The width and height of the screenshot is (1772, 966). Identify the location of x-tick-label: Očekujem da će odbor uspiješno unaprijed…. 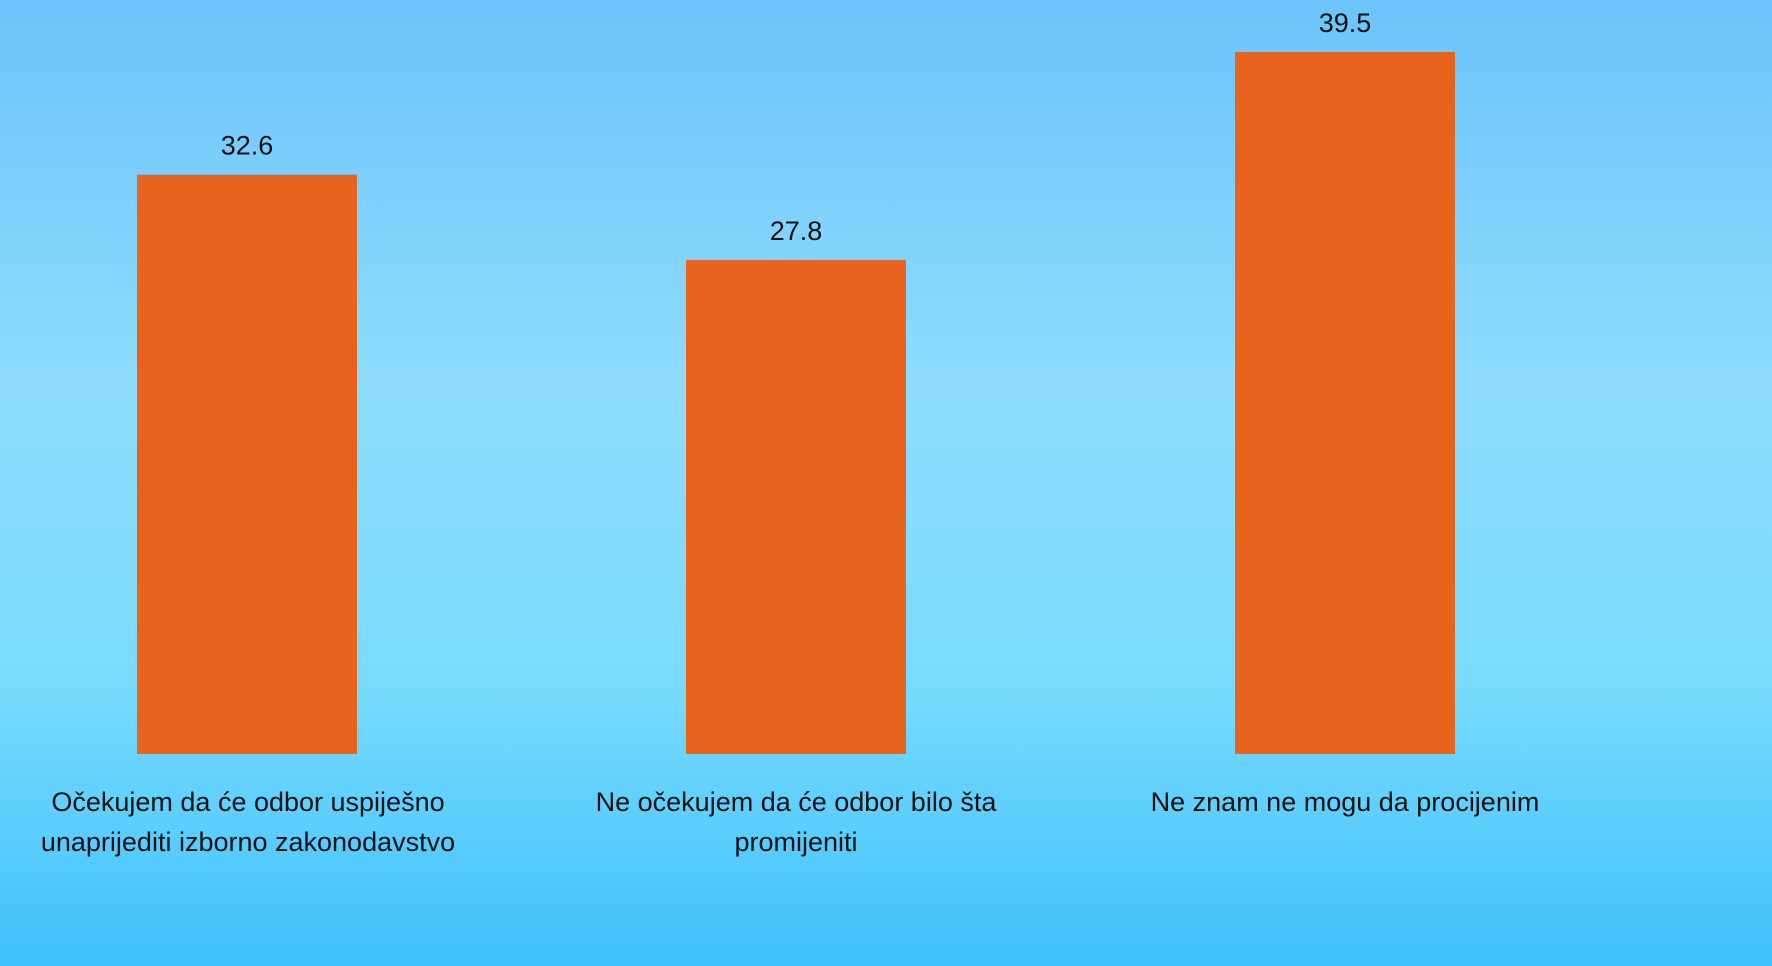
(248, 822).